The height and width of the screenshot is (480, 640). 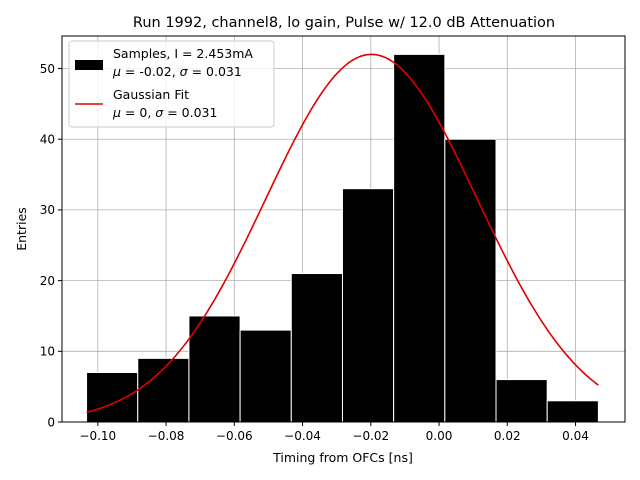 What do you see at coordinates (47, 352) in the screenshot?
I see `y-tick-label: 10` at bounding box center [47, 352].